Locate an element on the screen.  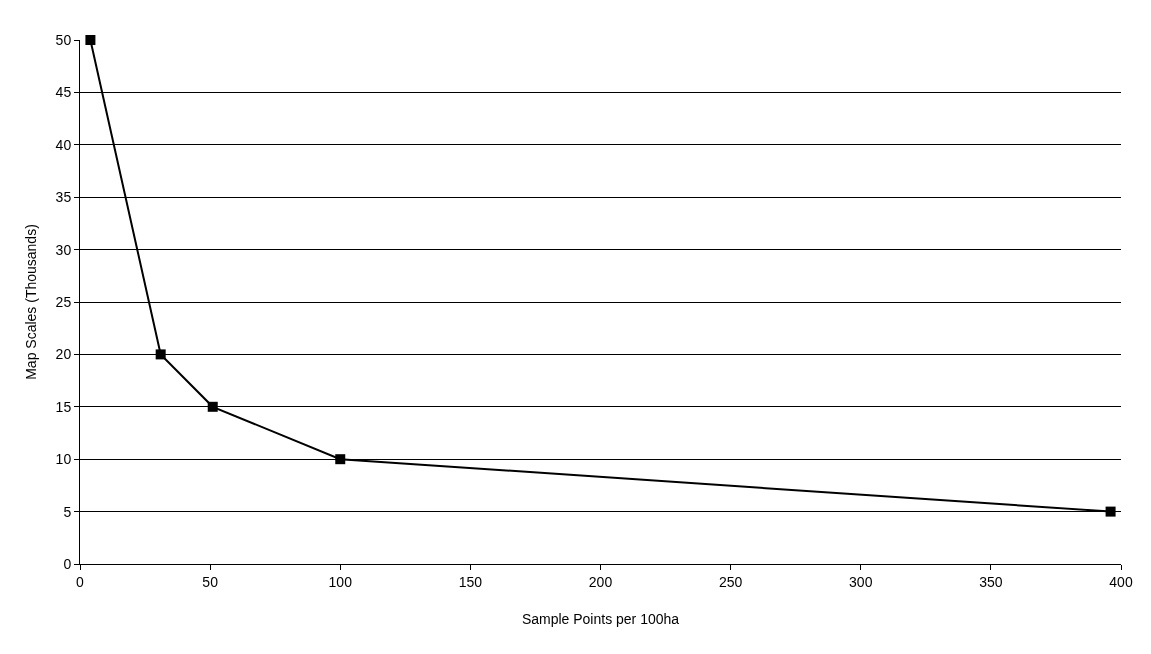
y-tick-label: 45 is located at coordinates (63, 92).